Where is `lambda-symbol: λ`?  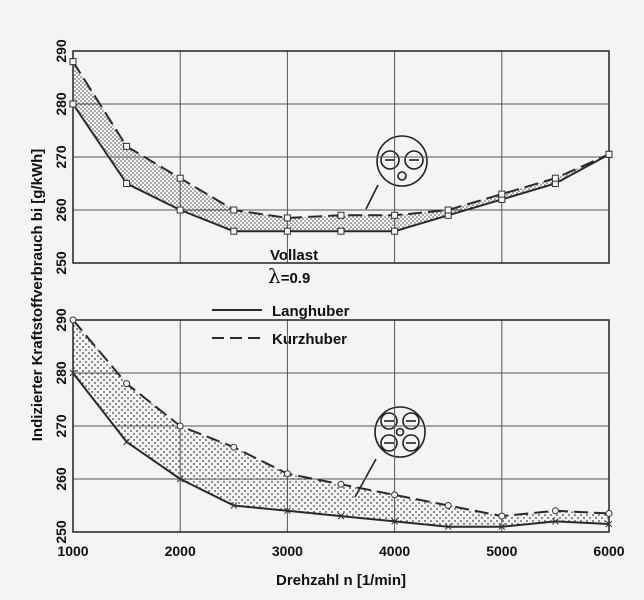
lambda-symbol: λ is located at coordinates (274, 276).